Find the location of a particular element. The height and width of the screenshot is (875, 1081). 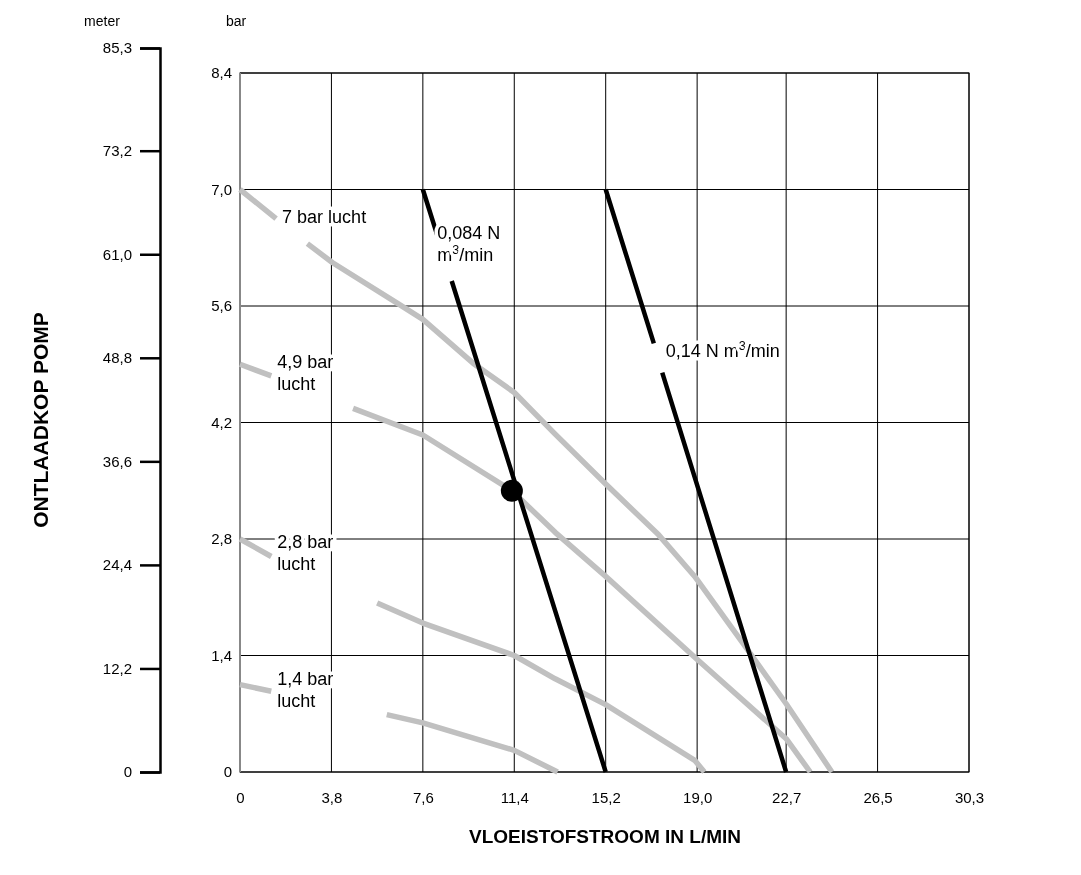

y-tick-label: 5,6 is located at coordinates (221, 306).